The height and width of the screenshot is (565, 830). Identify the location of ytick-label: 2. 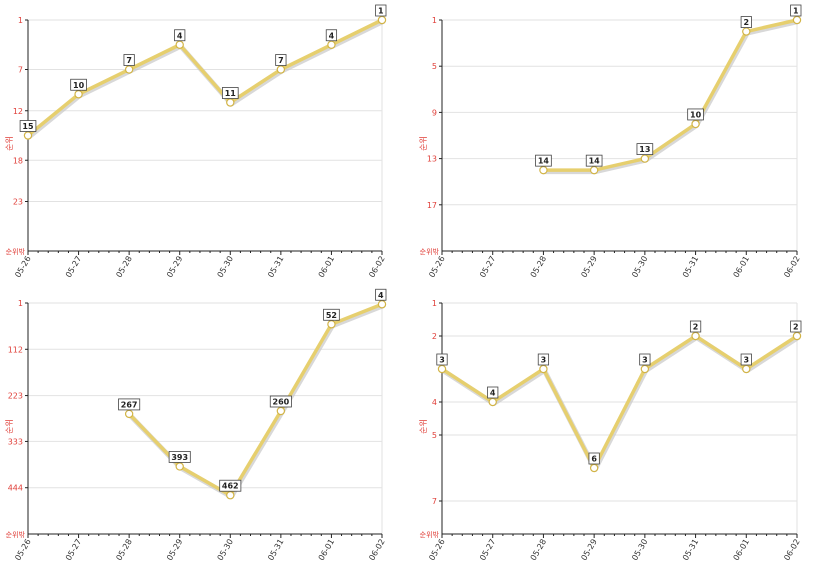
(434, 336).